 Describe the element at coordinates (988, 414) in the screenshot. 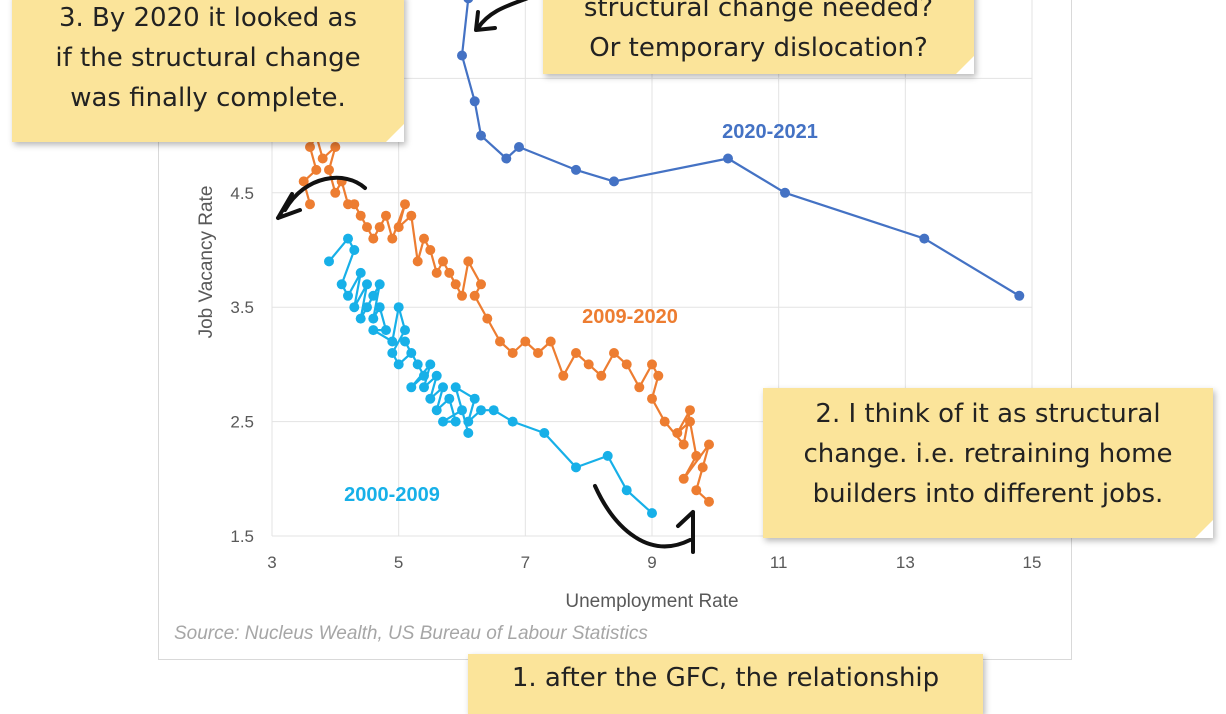

I see `note-line: 2. I think of it as structural` at that location.